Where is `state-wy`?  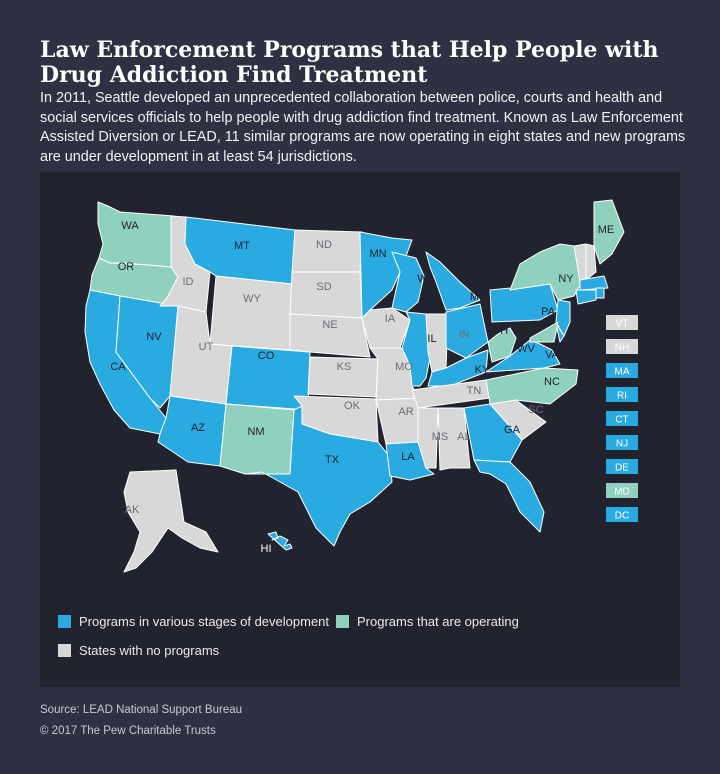
state-wy is located at coordinates (251, 313).